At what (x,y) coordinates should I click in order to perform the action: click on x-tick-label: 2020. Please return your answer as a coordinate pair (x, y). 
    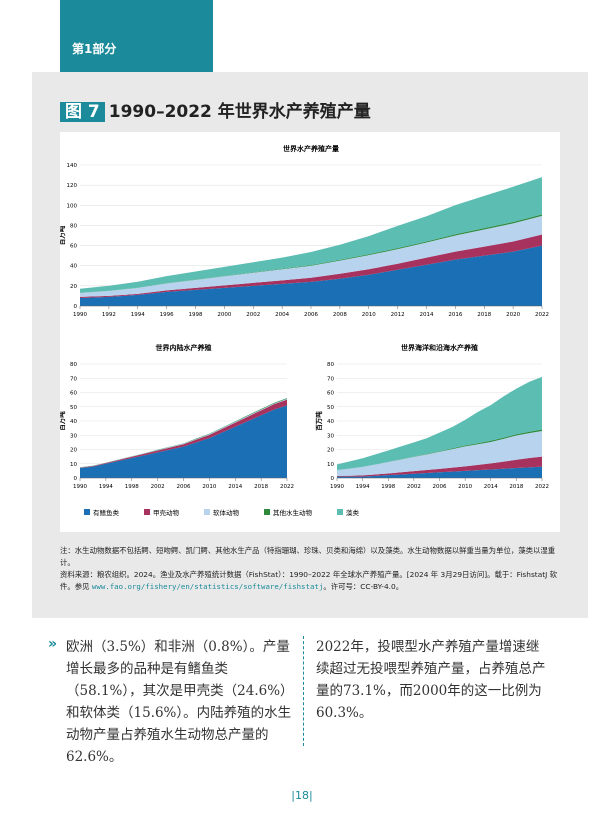
    Looking at the image, I should click on (513, 315).